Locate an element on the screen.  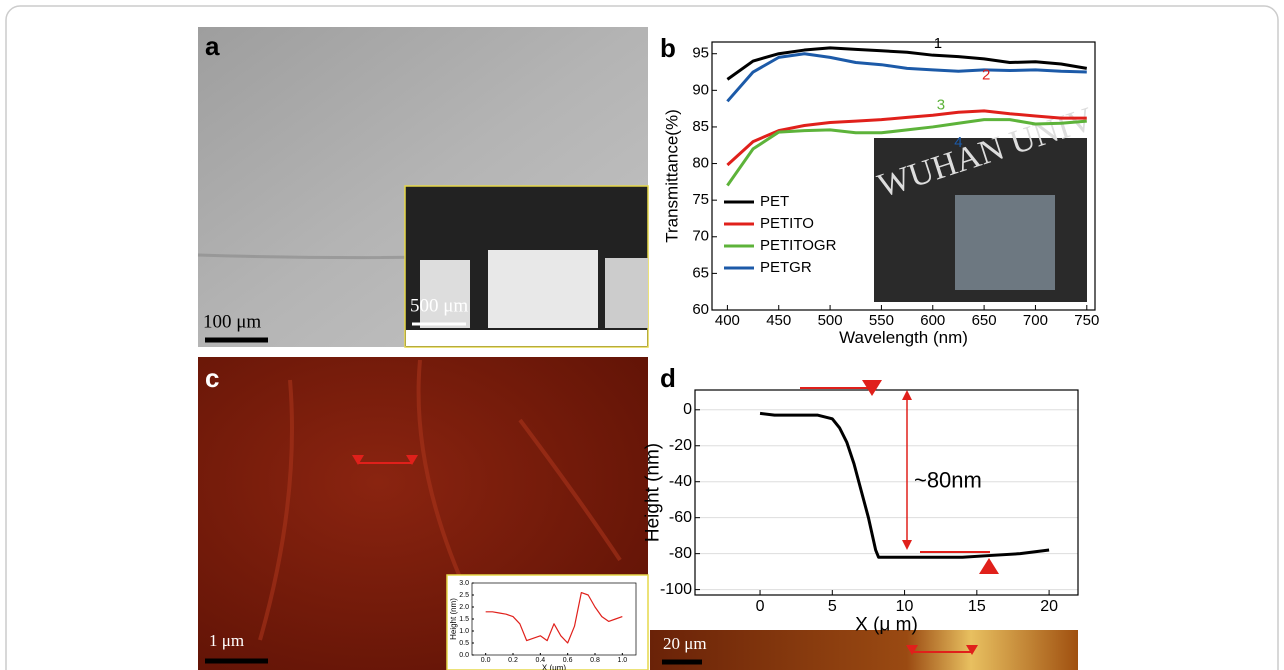
x-tick-label: 600 is located at coordinates (932, 320).